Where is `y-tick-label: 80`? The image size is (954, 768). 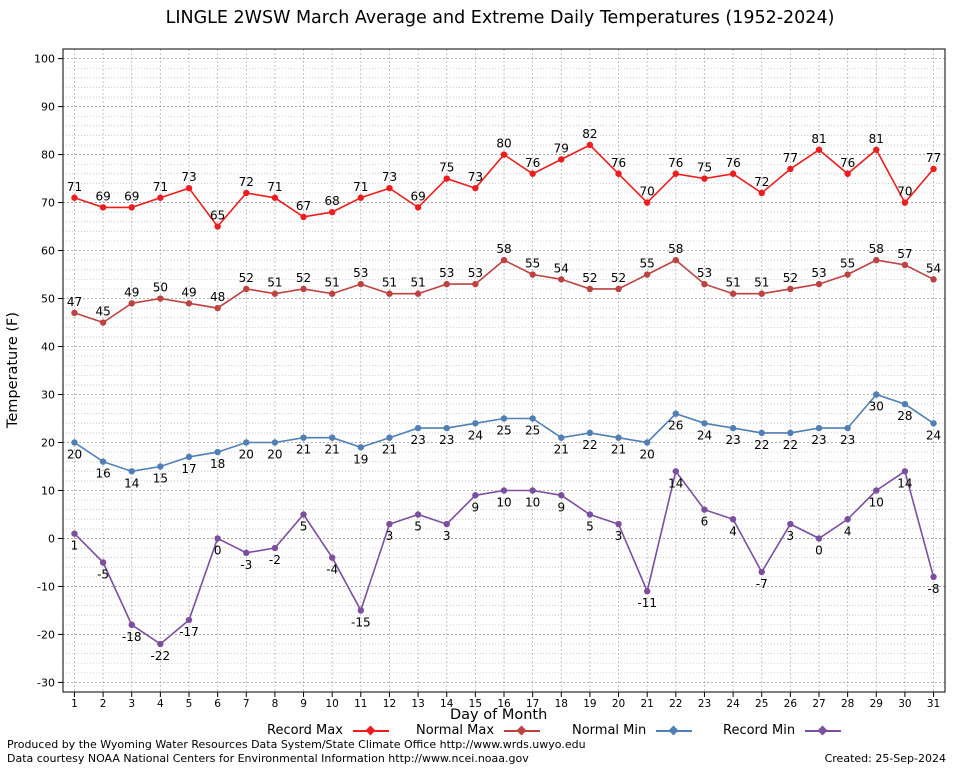 y-tick-label: 80 is located at coordinates (48, 155).